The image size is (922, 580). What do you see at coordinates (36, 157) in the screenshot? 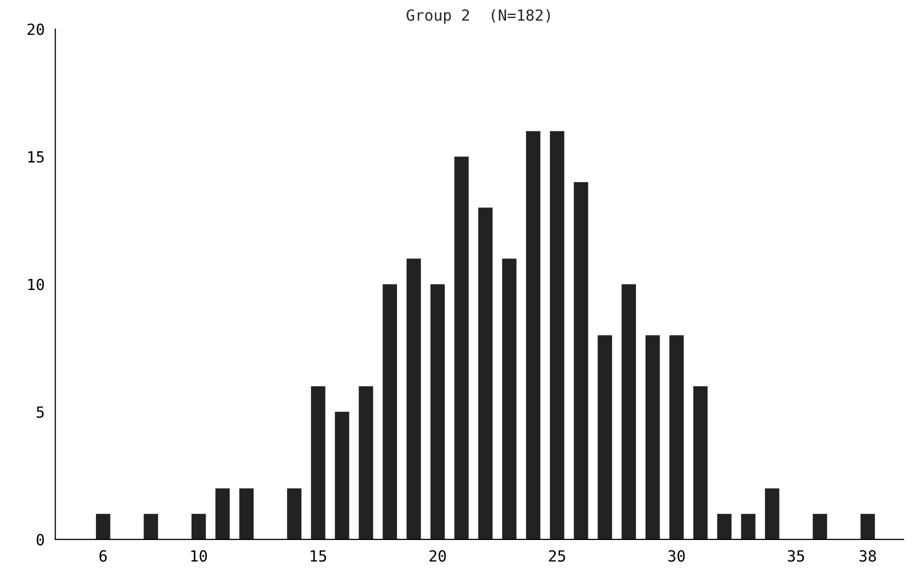
I see `y-tick-label: 15` at bounding box center [36, 157].